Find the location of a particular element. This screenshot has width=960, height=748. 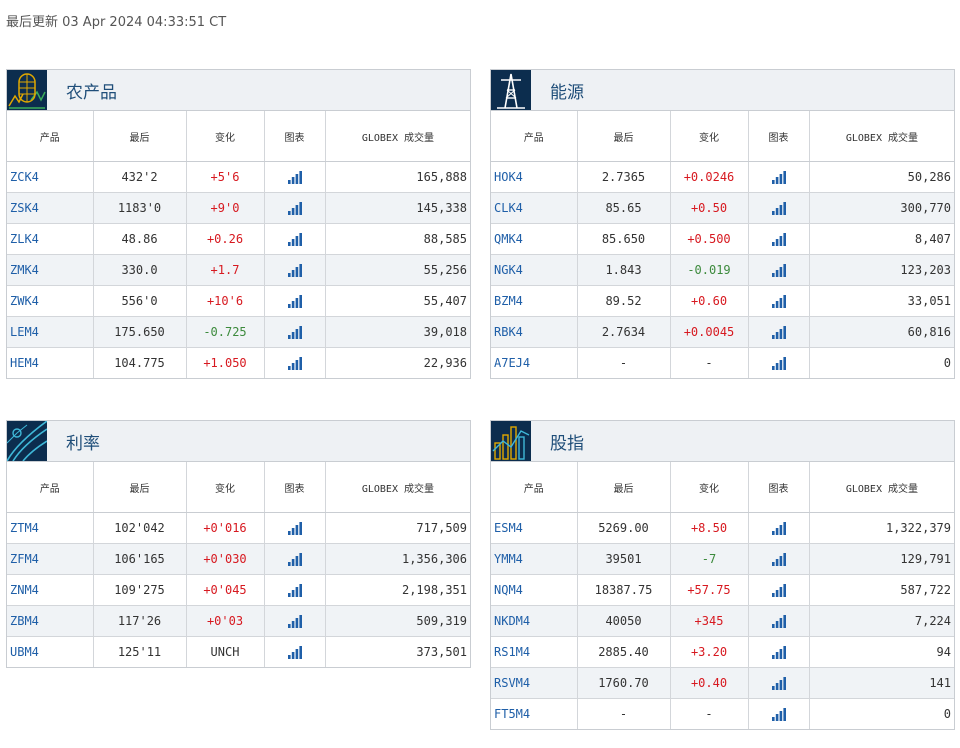

product-code-link: ZFM4 is located at coordinates (50, 559).